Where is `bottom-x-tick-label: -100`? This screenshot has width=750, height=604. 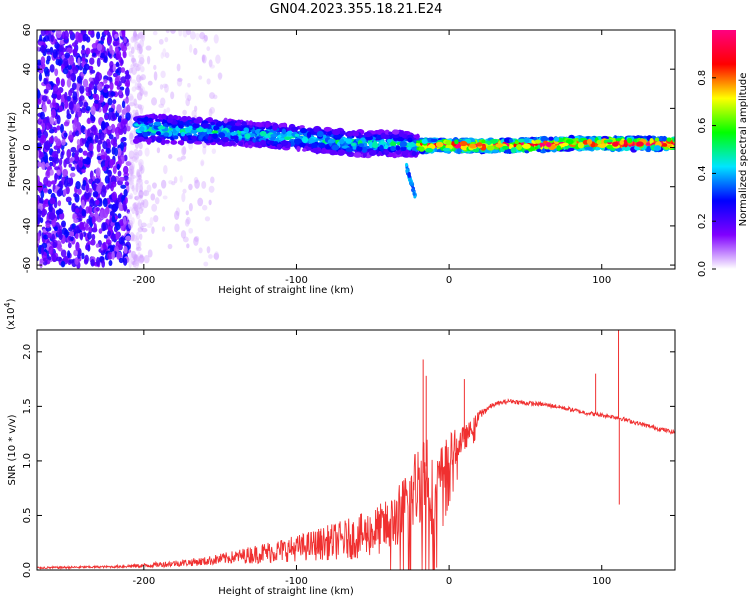 bottom-x-tick-label: -100 is located at coordinates (296, 581).